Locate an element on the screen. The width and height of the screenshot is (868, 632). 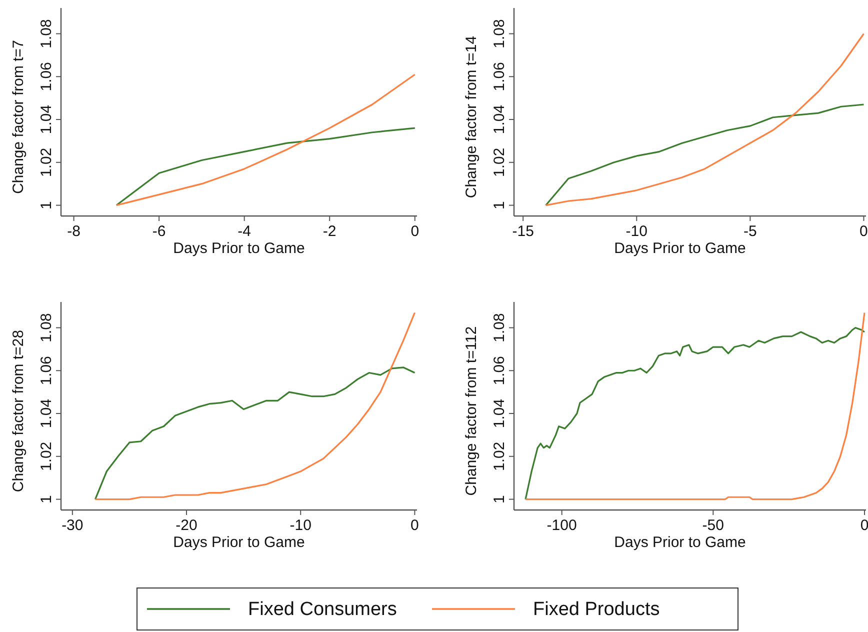
x-tick-label: -15 is located at coordinates (523, 231).